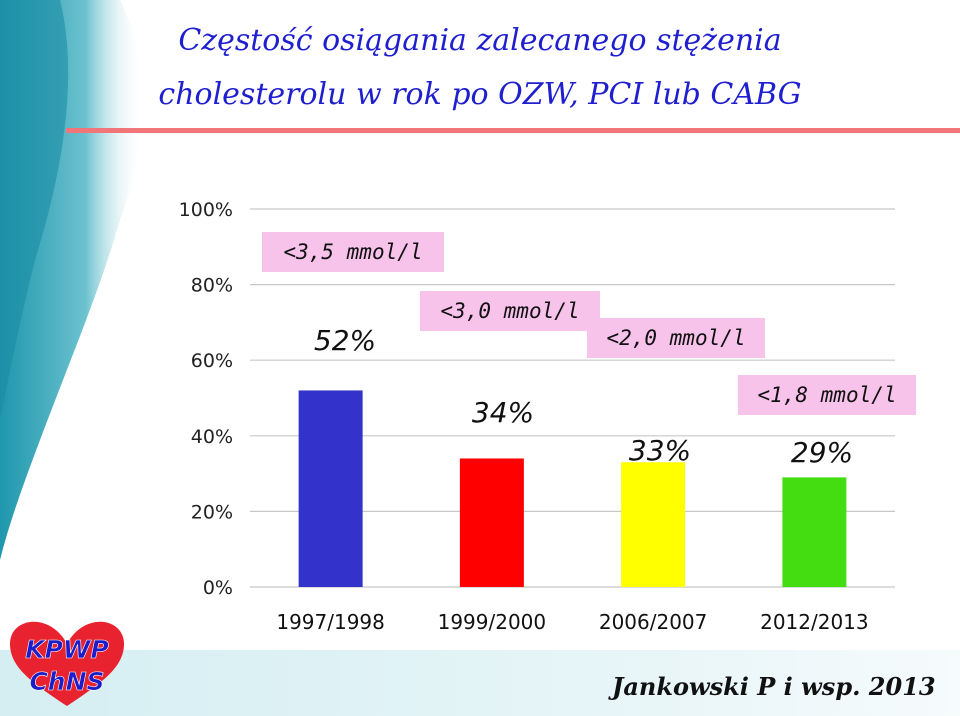 The height and width of the screenshot is (716, 960). What do you see at coordinates (814, 622) in the screenshot?
I see `x-category-label: 2012/2013` at bounding box center [814, 622].